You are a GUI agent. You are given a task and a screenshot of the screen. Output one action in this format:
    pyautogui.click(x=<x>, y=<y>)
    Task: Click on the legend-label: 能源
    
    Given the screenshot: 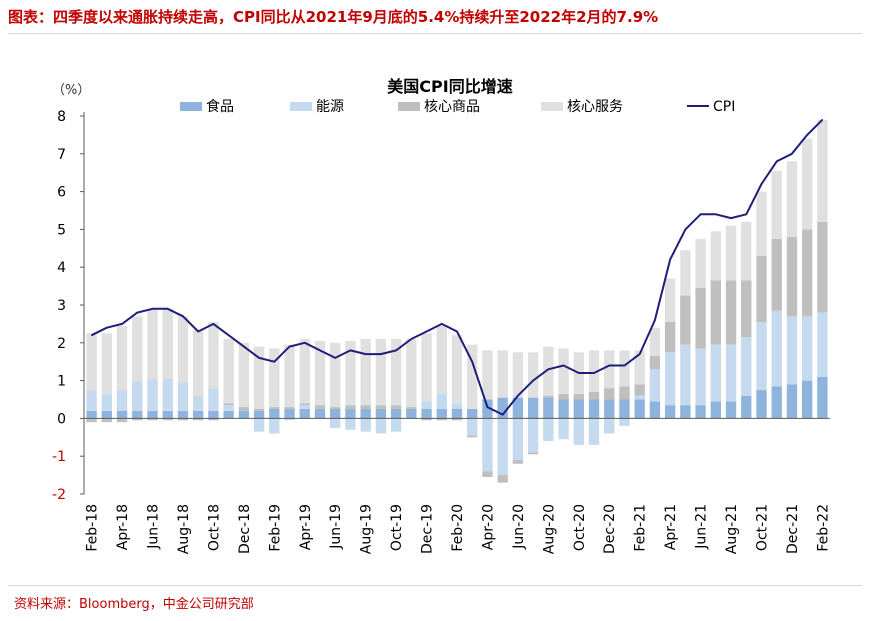 What is the action you would take?
    pyautogui.click(x=330, y=107)
    